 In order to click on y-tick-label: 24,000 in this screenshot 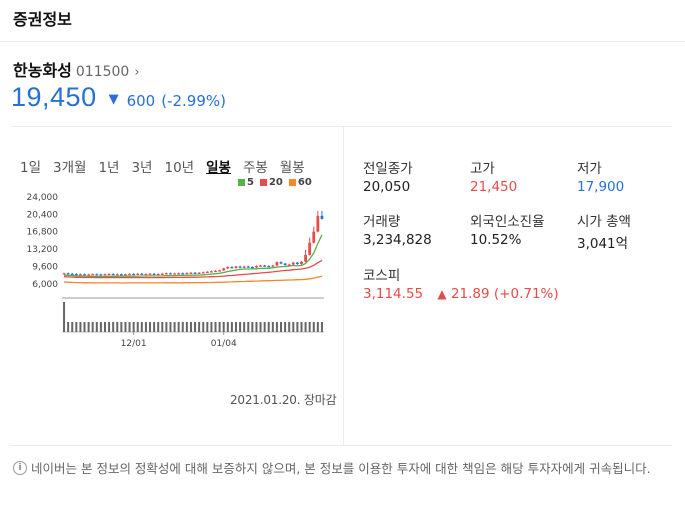, I will do `click(43, 198)`.